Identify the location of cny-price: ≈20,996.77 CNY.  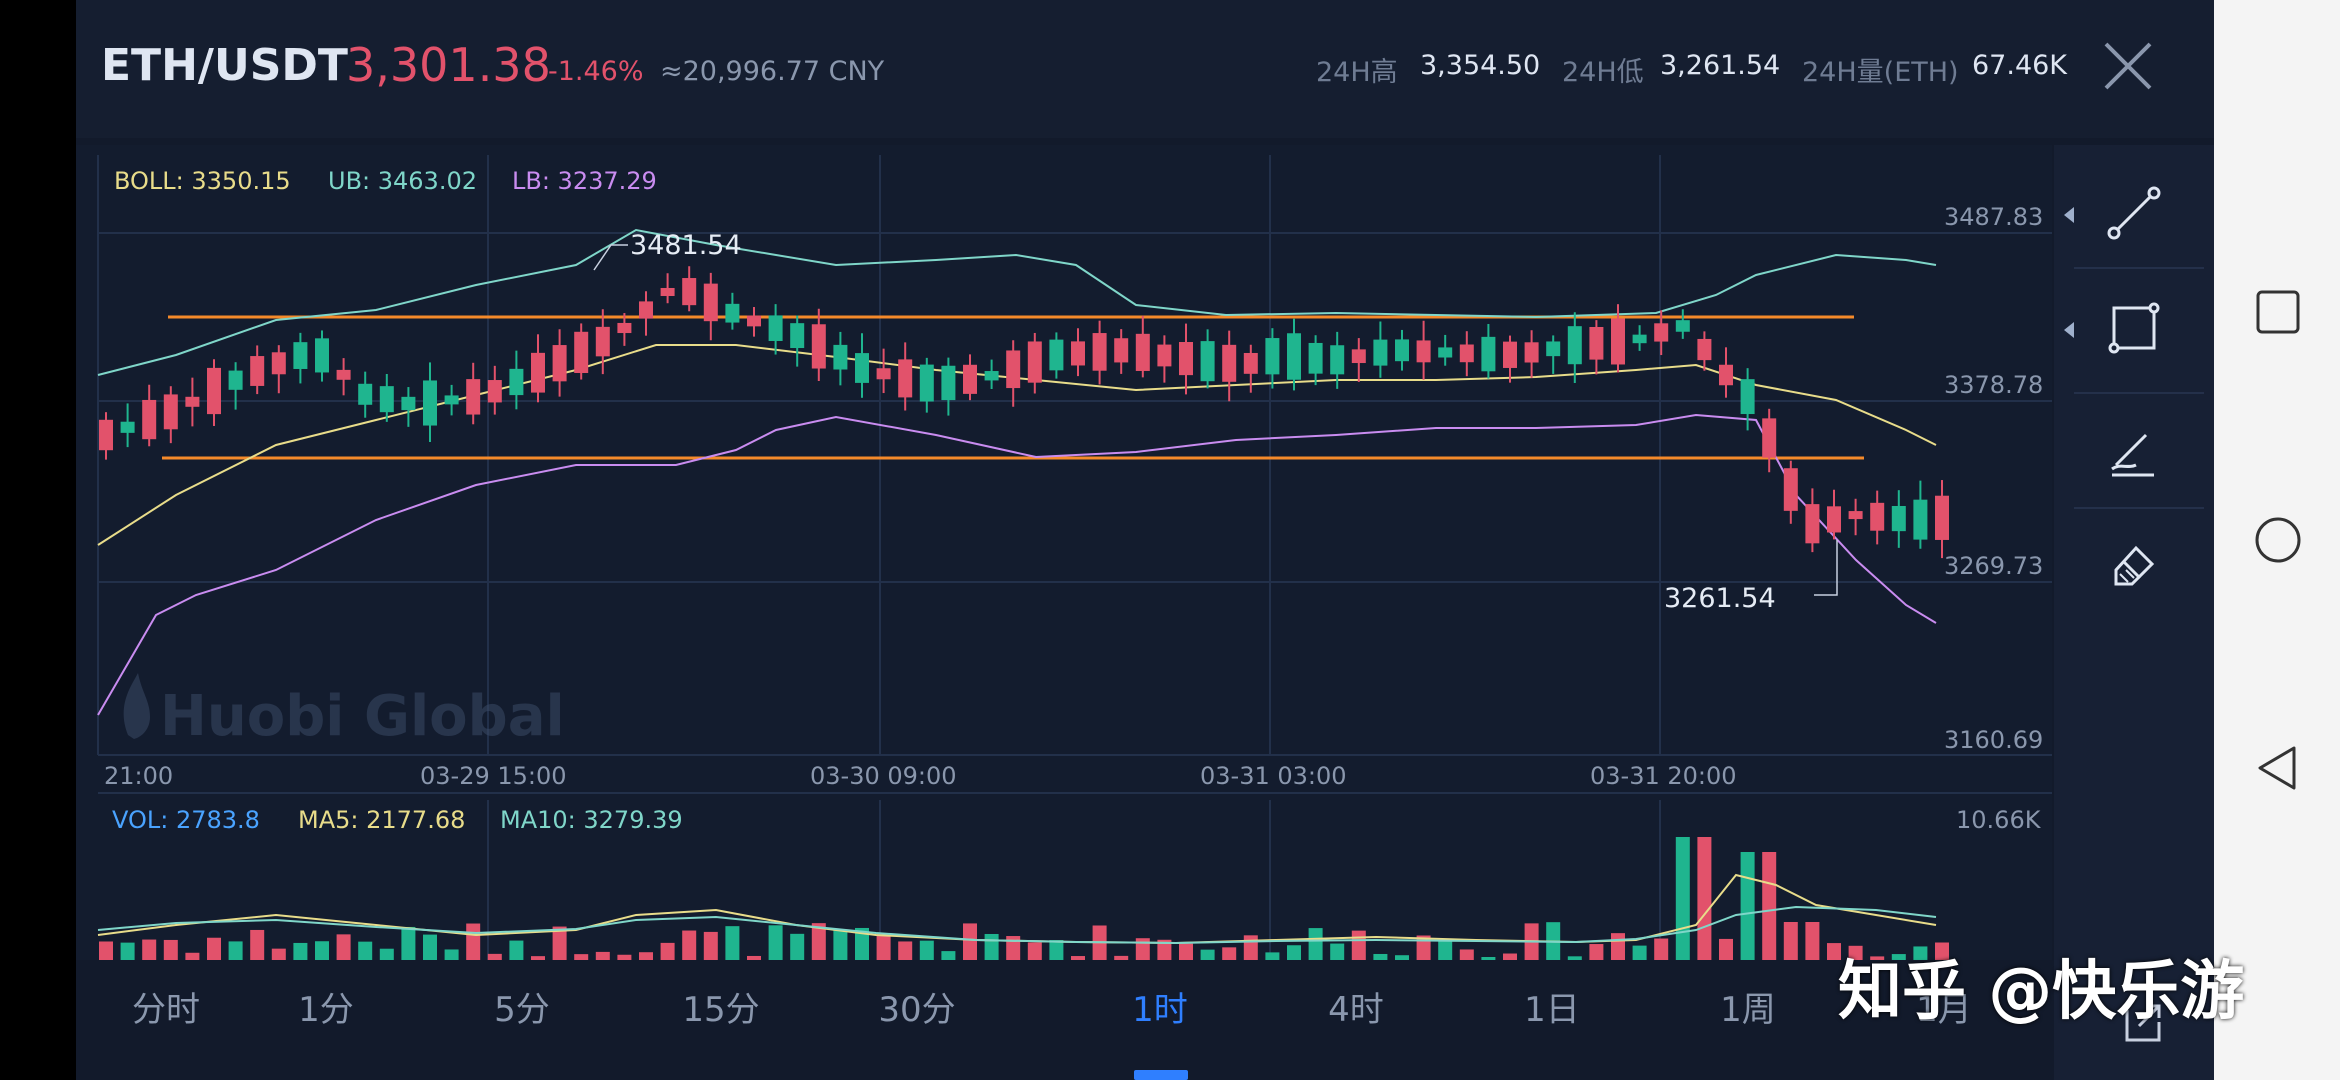
(772, 71).